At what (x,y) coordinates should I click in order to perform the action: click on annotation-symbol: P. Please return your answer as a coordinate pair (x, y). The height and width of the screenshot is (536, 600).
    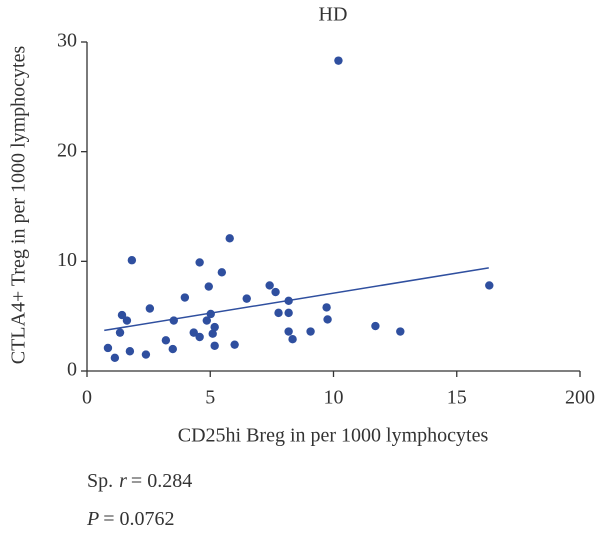
    Looking at the image, I should click on (92, 519).